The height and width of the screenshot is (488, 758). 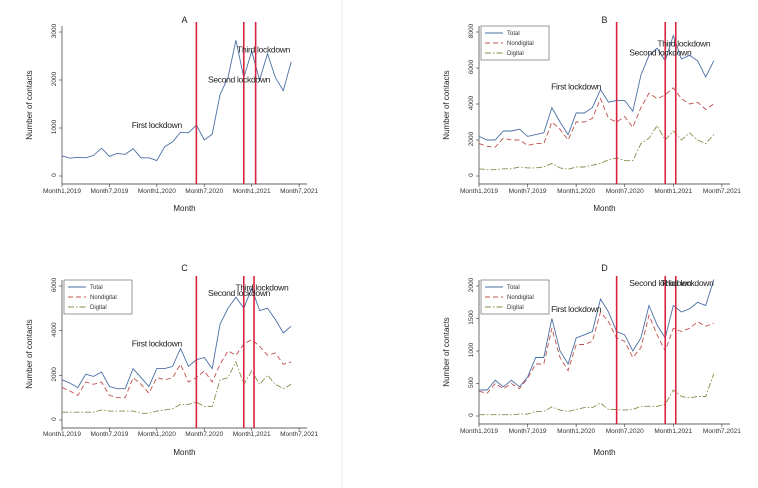 What do you see at coordinates (471, 317) in the screenshot?
I see `y-tick-label: 1500` at bounding box center [471, 317].